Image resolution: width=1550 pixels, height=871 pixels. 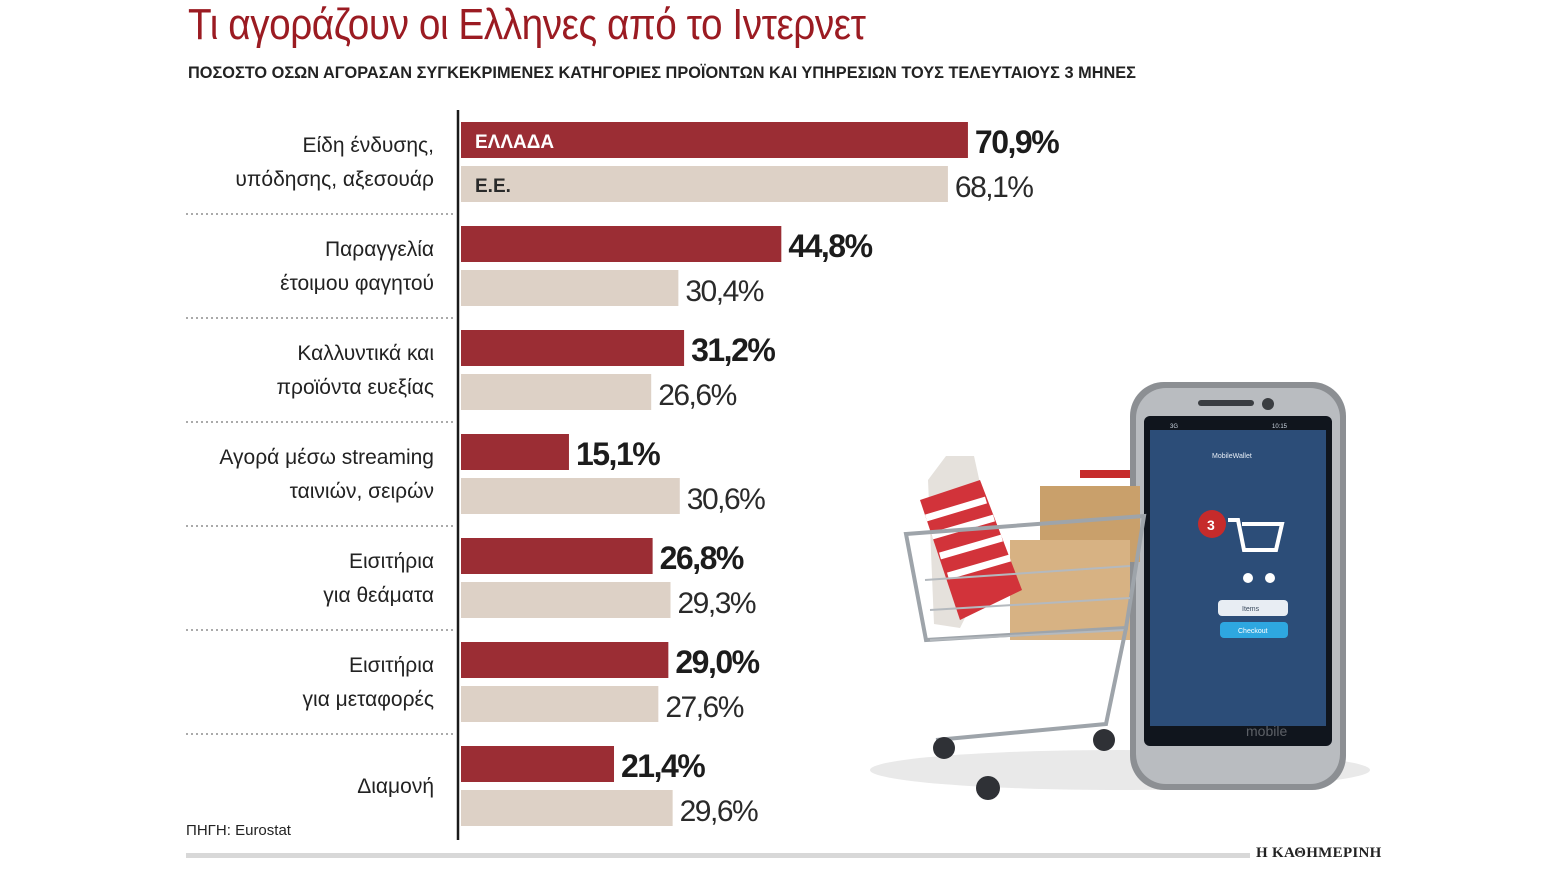 What do you see at coordinates (1280, 427) in the screenshot?
I see `phone-time-text: 10:15` at bounding box center [1280, 427].